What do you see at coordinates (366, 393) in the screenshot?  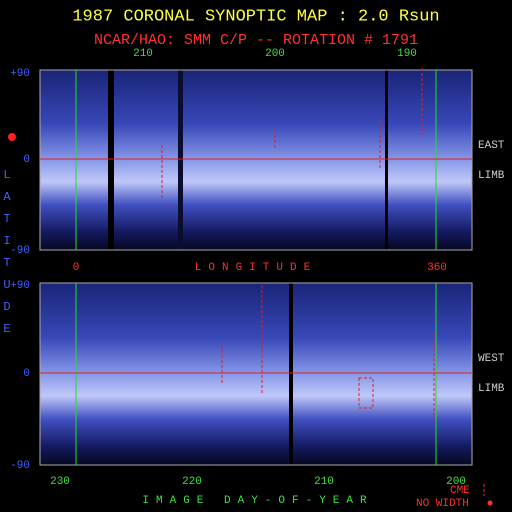 I see `cme-marker` at bounding box center [366, 393].